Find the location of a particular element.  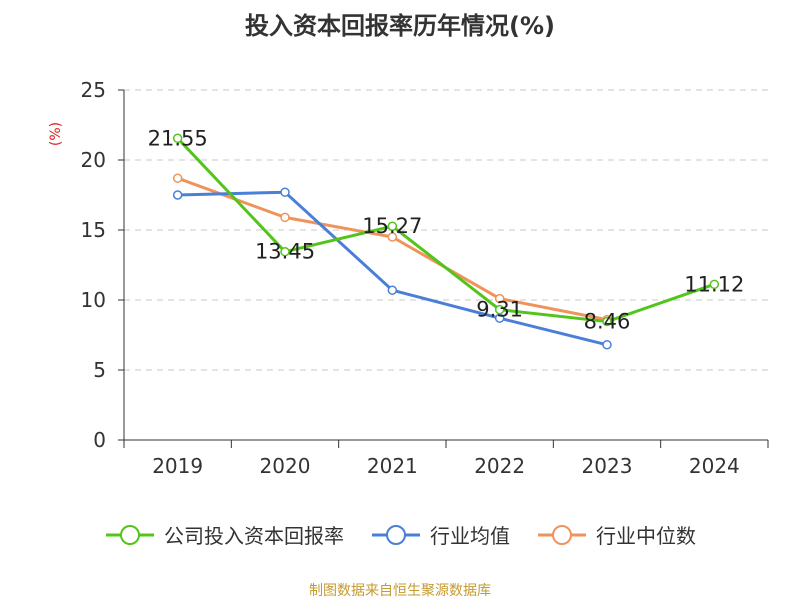

x-tick-label: 2021 is located at coordinates (392, 466).